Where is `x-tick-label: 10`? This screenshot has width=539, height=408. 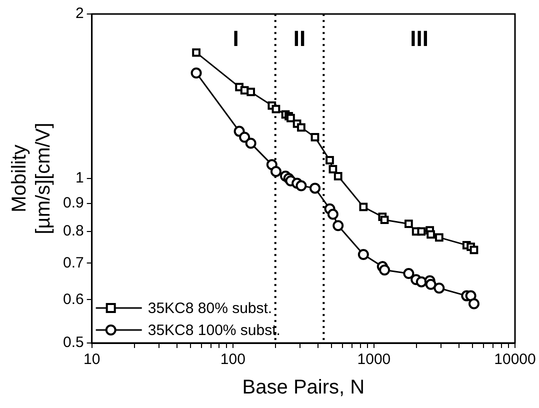
x-tick-label: 10 is located at coordinates (92, 359).